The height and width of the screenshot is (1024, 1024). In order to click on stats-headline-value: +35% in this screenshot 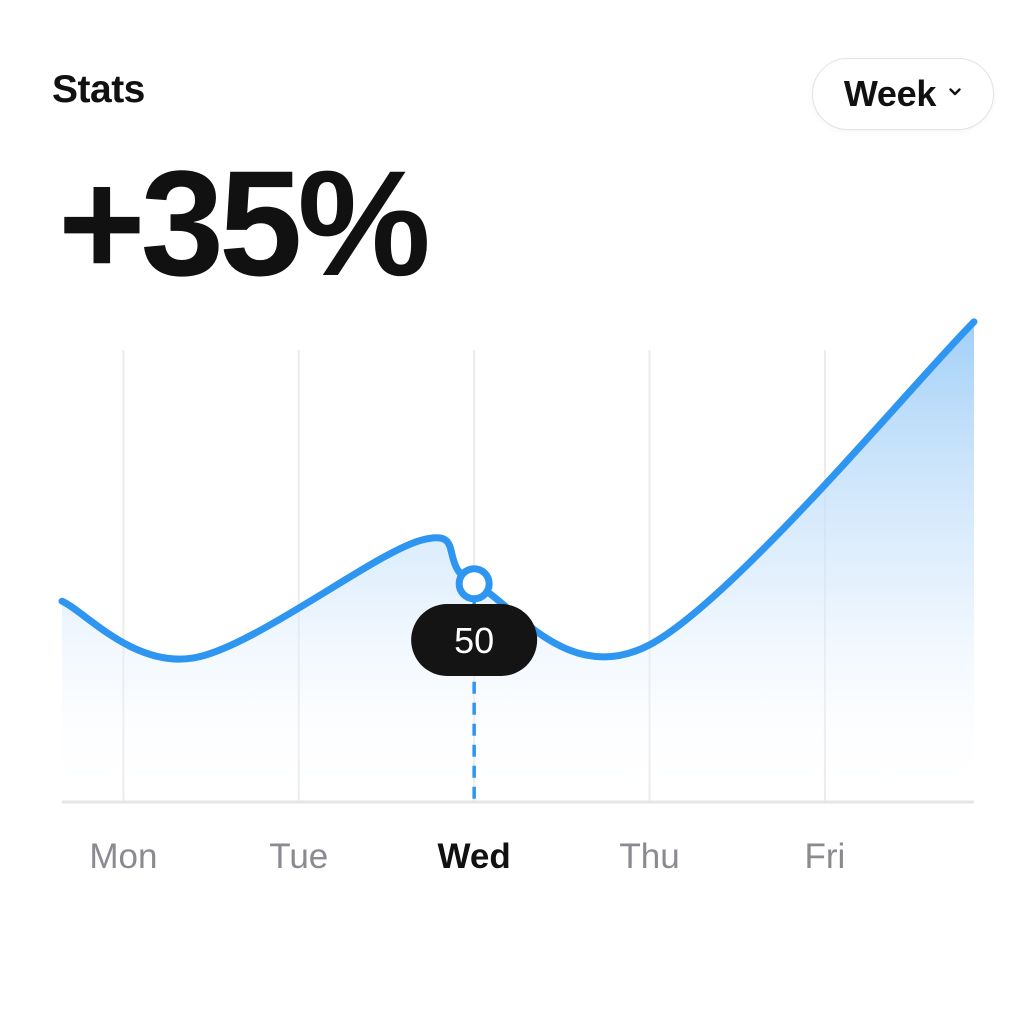, I will do `click(244, 223)`.